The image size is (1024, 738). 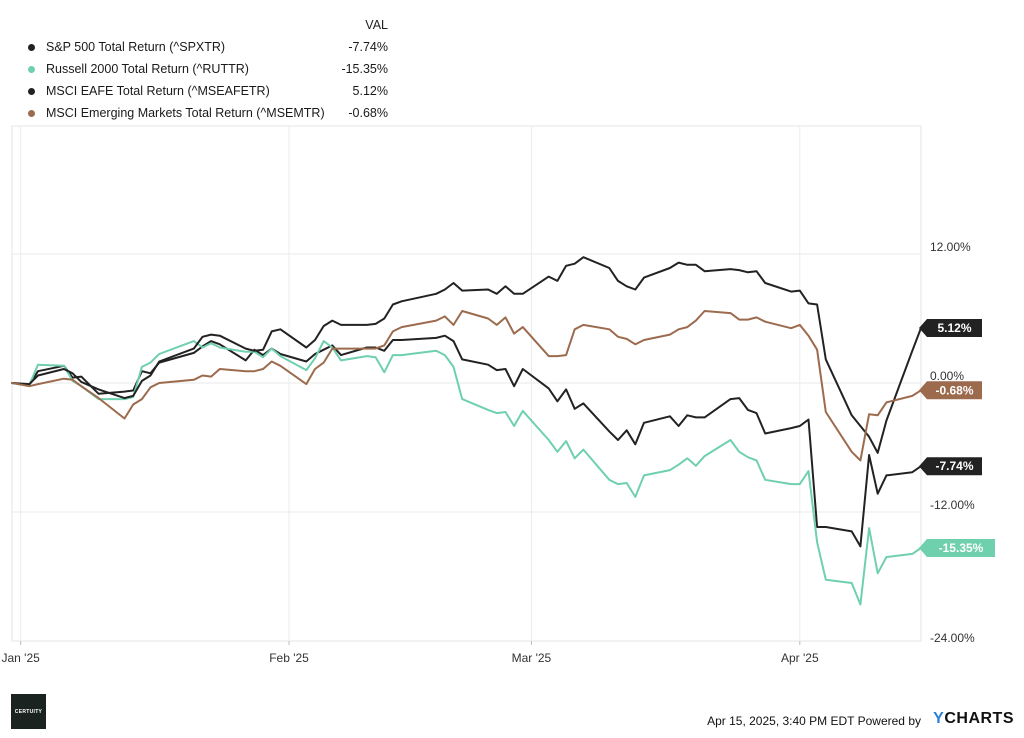 What do you see at coordinates (212, 26) in the screenshot?
I see `legend-header: VAL` at bounding box center [212, 26].